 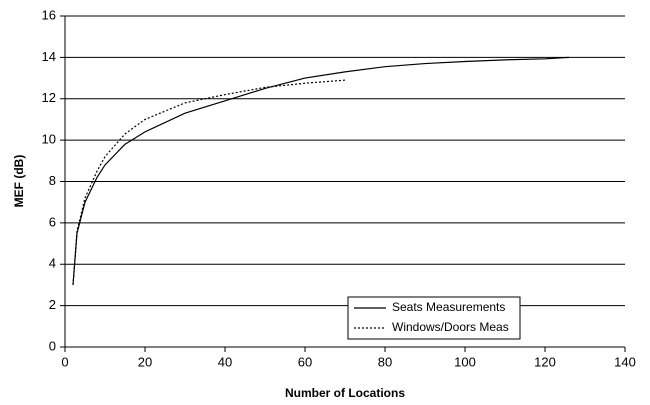 What do you see at coordinates (52, 345) in the screenshot?
I see `y-tick-label: 0` at bounding box center [52, 345].